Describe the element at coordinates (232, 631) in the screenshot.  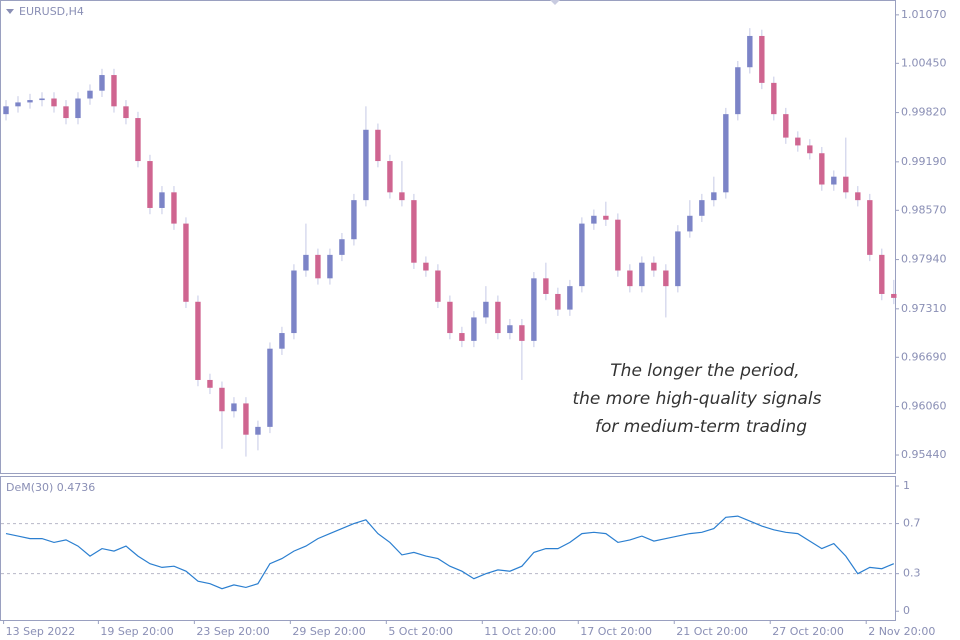
I see `x-tick-label: 23 Sep 20:00` at that location.